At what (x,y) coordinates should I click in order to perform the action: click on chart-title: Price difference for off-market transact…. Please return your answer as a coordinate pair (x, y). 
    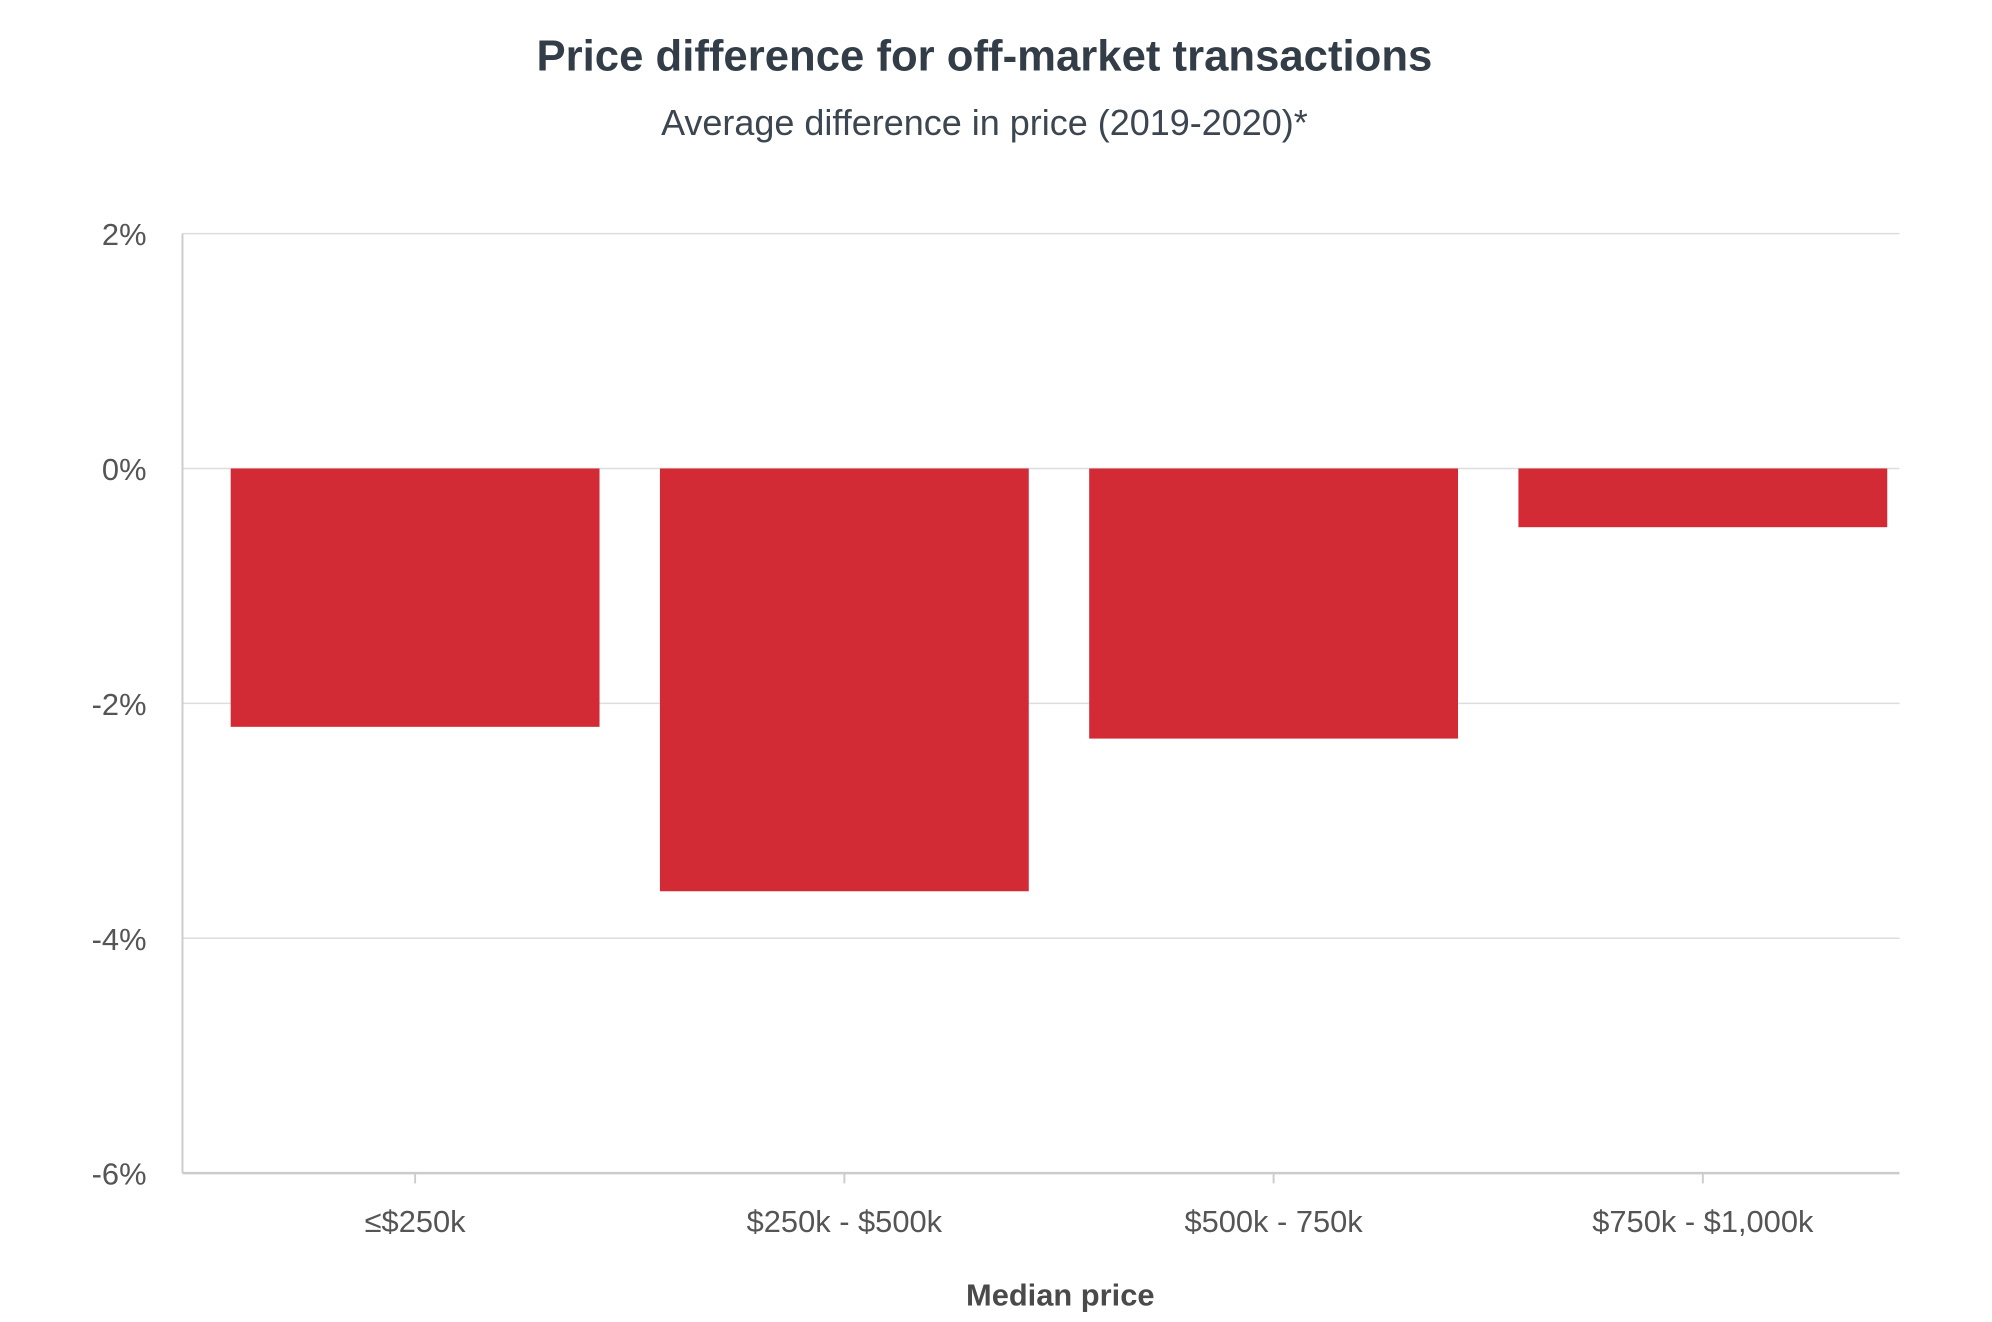
    Looking at the image, I should click on (985, 56).